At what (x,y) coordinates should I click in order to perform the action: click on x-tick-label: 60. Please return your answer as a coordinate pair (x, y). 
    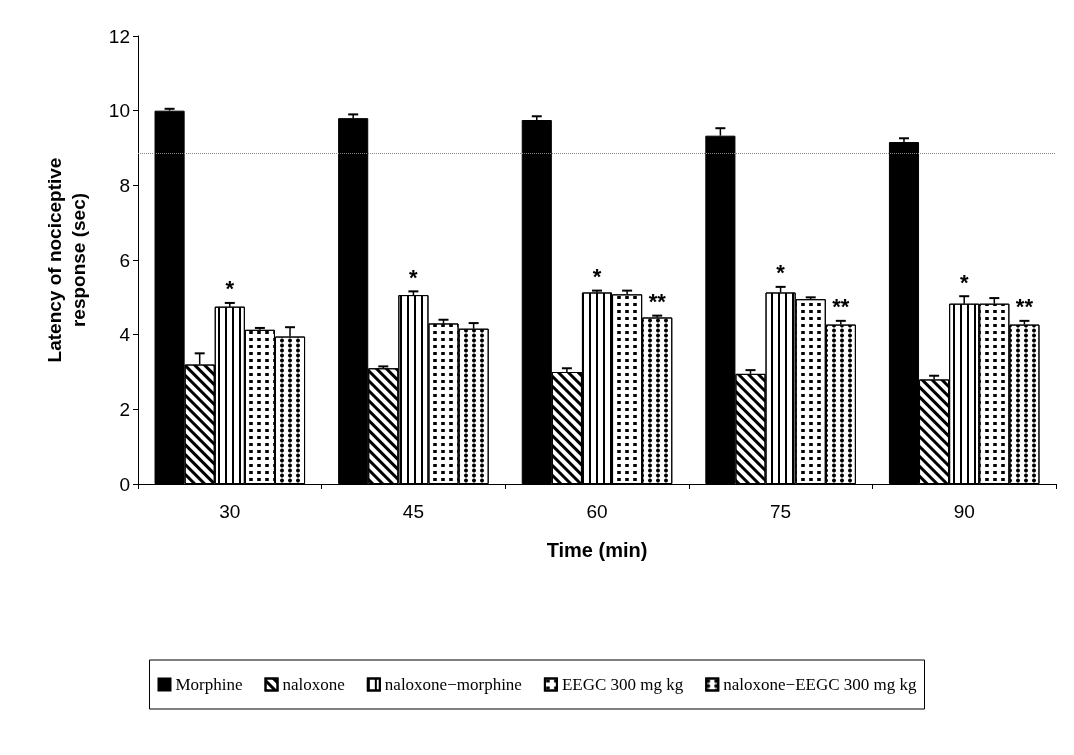
    Looking at the image, I should click on (597, 511).